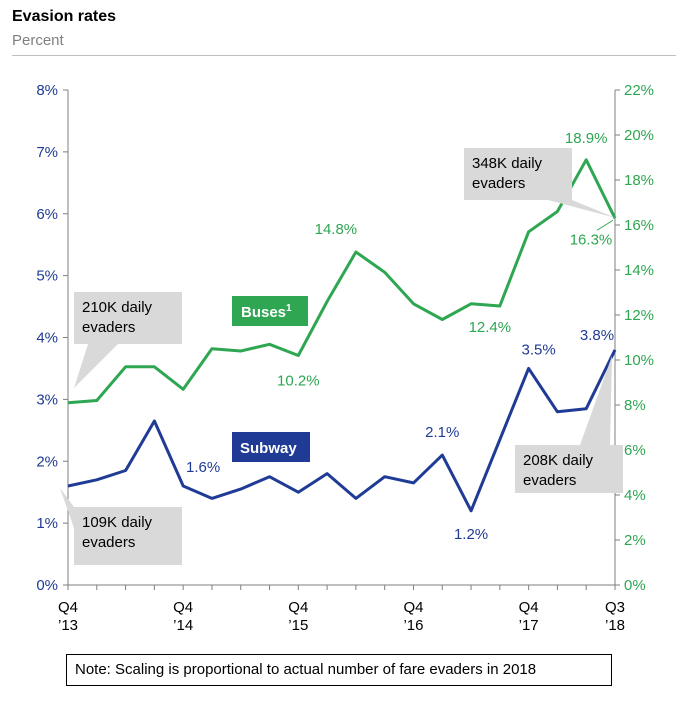 This screenshot has width=689, height=702. I want to click on x-tick-label: ’14, so click(183, 625).